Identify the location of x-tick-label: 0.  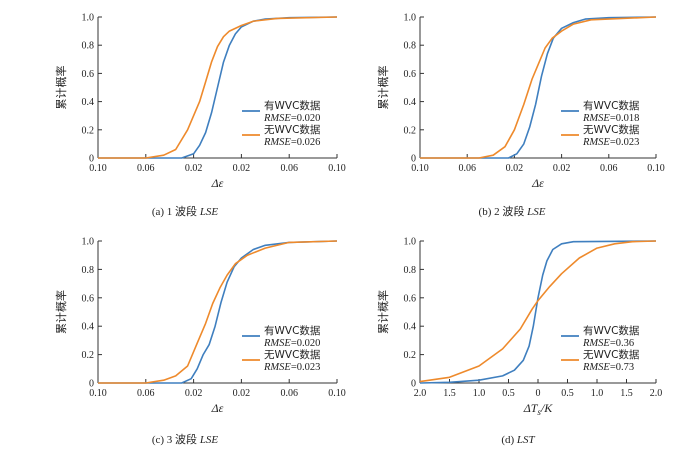
(538, 393).